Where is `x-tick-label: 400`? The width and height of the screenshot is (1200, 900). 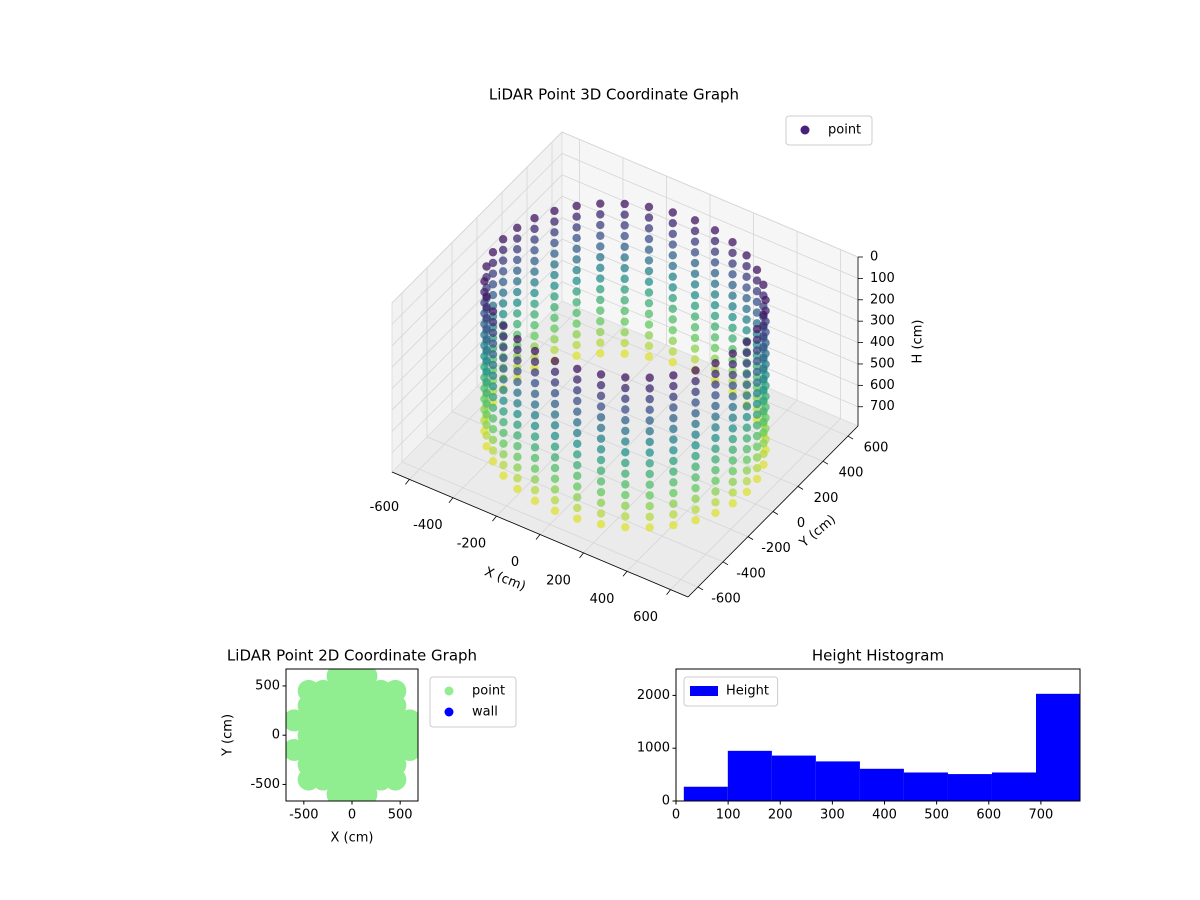 x-tick-label: 400 is located at coordinates (602, 599).